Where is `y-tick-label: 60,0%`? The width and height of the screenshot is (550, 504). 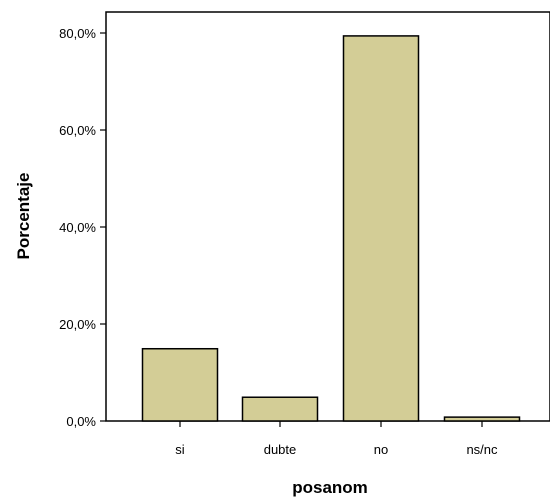 y-tick-label: 60,0% is located at coordinates (77, 130).